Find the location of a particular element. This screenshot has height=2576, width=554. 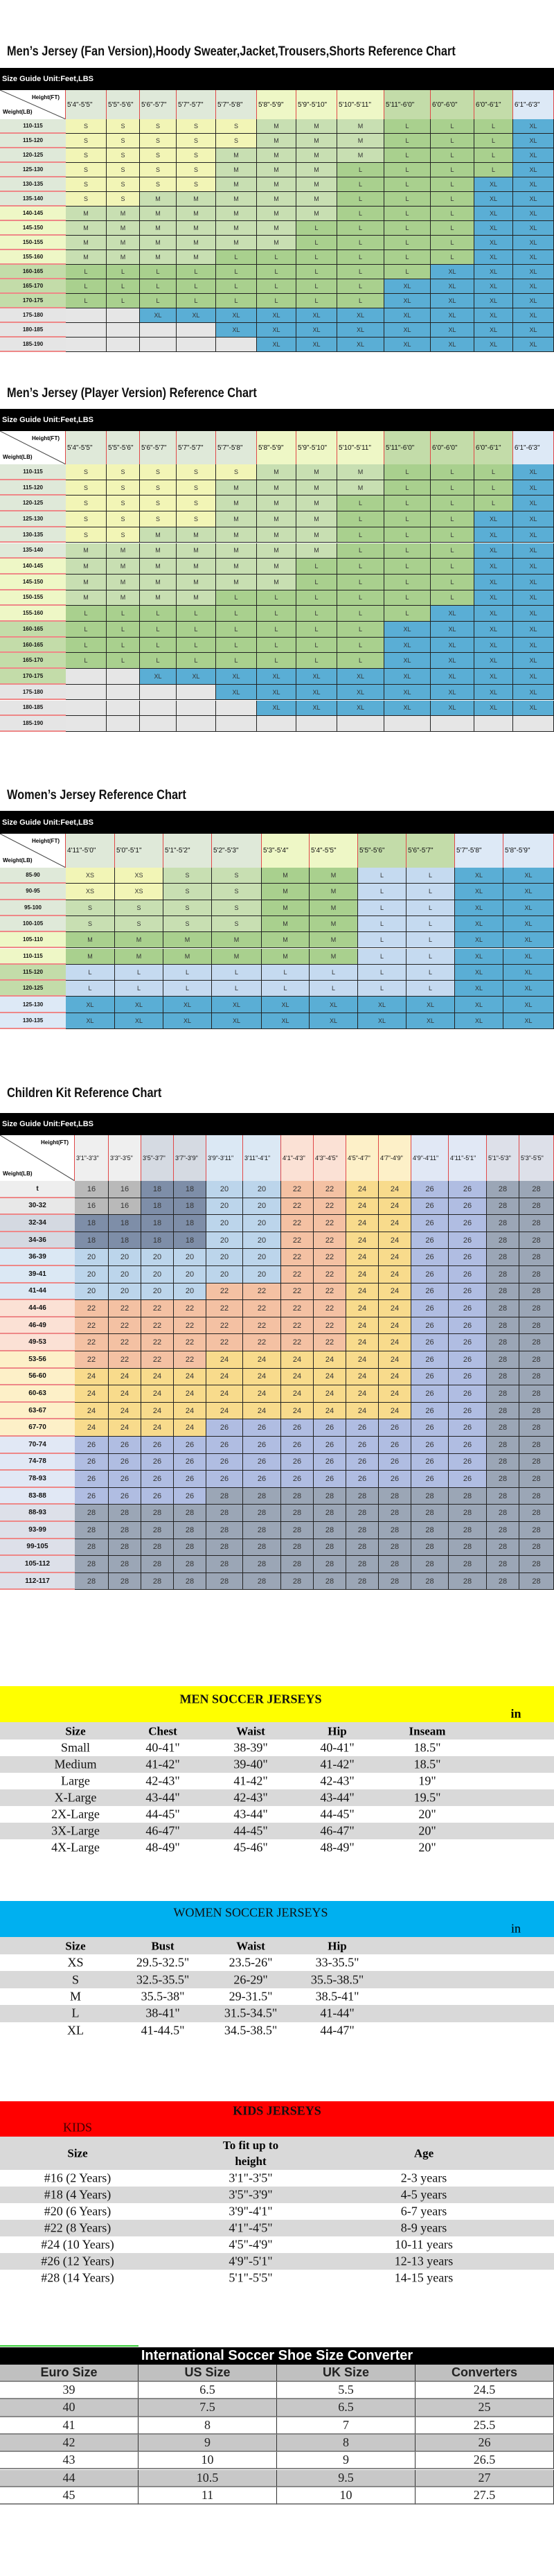

men-soccer-cell: 43-44" is located at coordinates (251, 1814).